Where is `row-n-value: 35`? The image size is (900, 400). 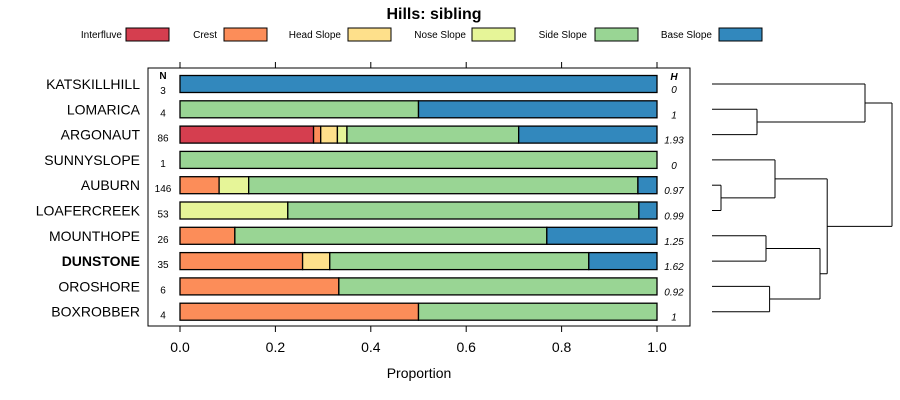
row-n-value: 35 is located at coordinates (163, 265).